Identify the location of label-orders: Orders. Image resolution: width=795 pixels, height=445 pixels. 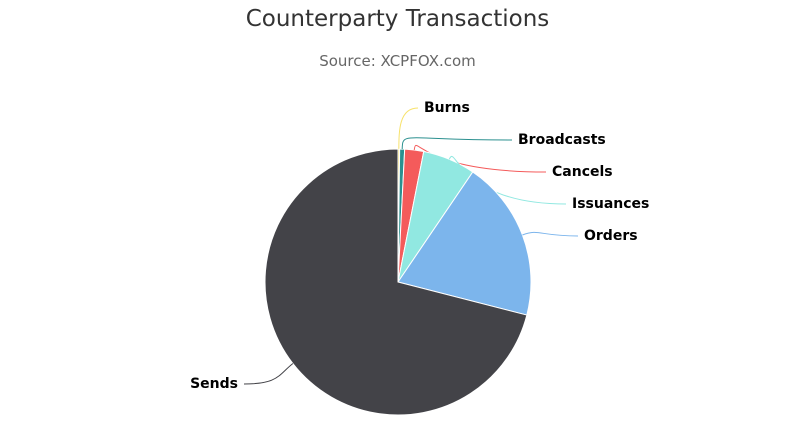
(611, 236).